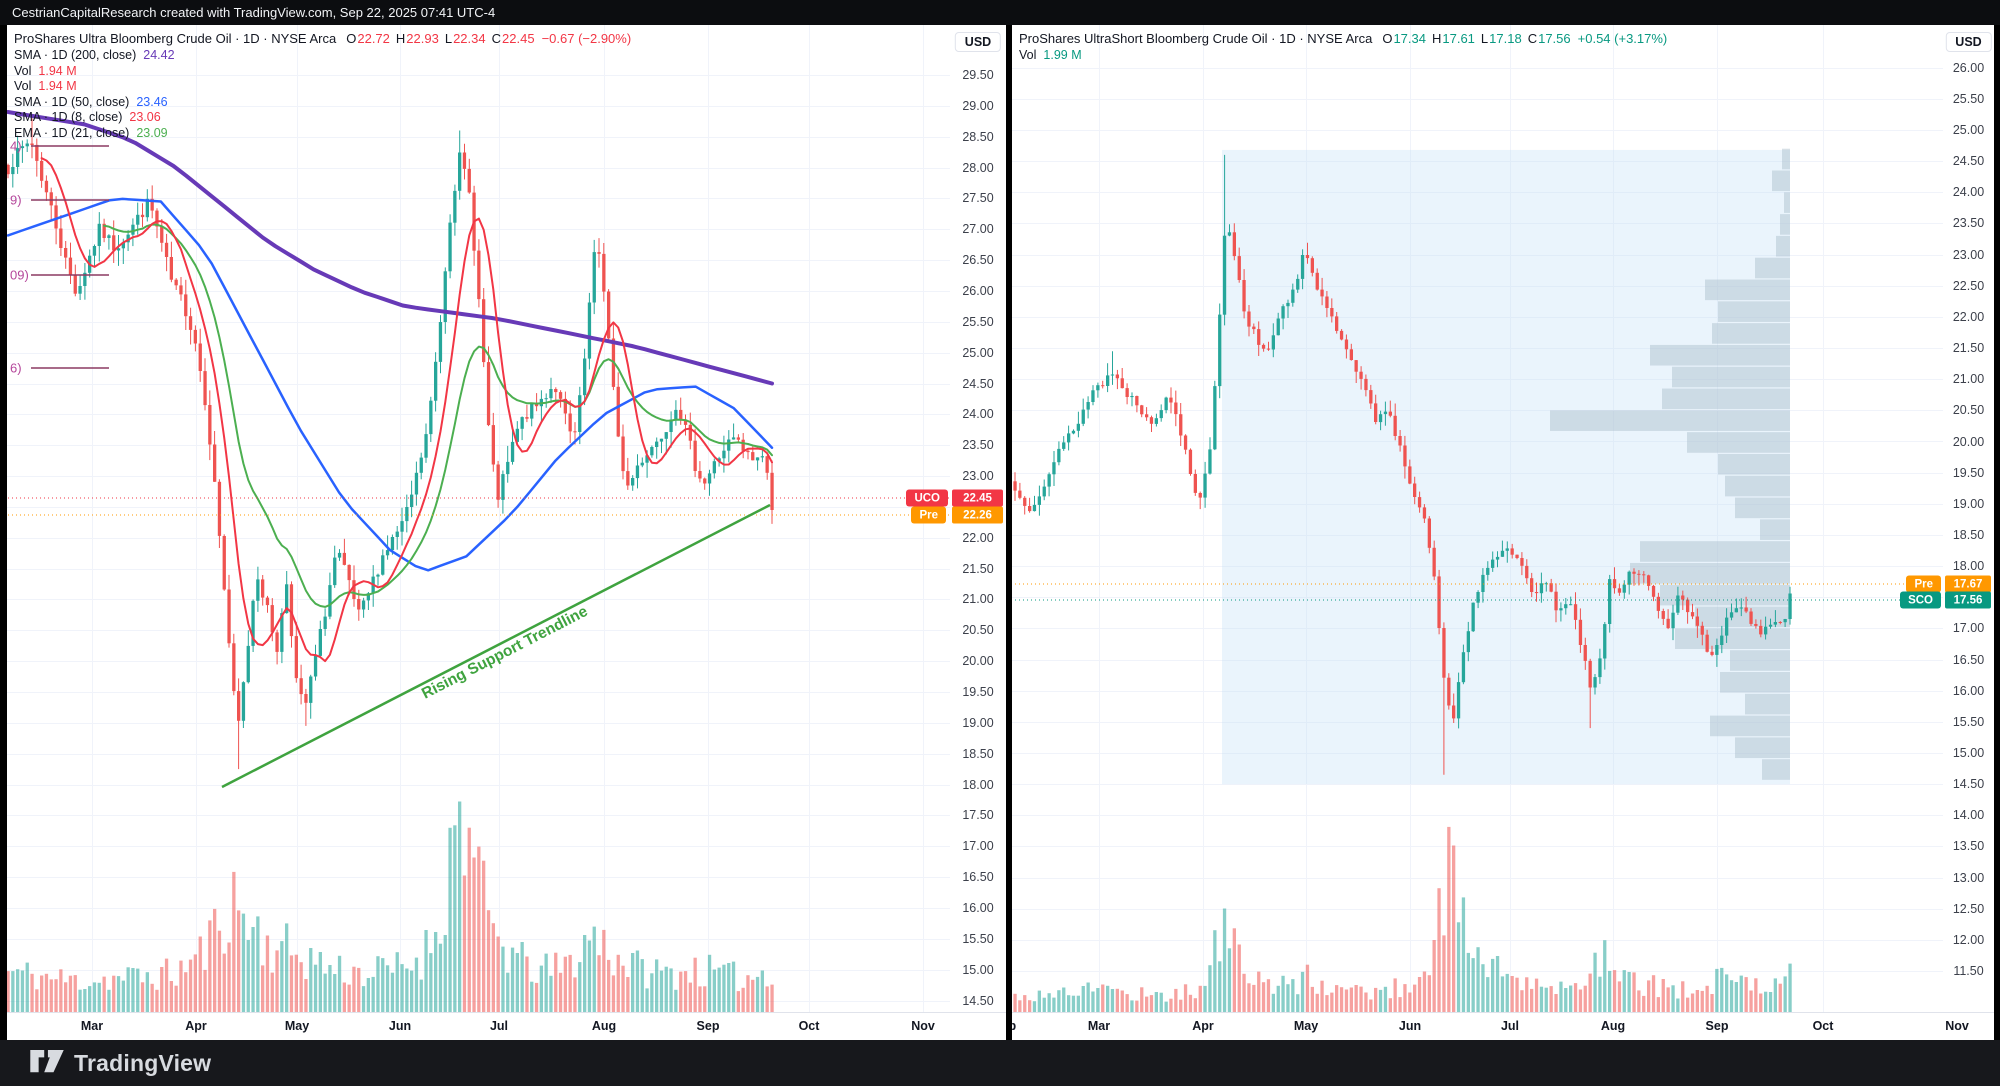  What do you see at coordinates (1968, 846) in the screenshot?
I see `price-axis-label: 13.50` at bounding box center [1968, 846].